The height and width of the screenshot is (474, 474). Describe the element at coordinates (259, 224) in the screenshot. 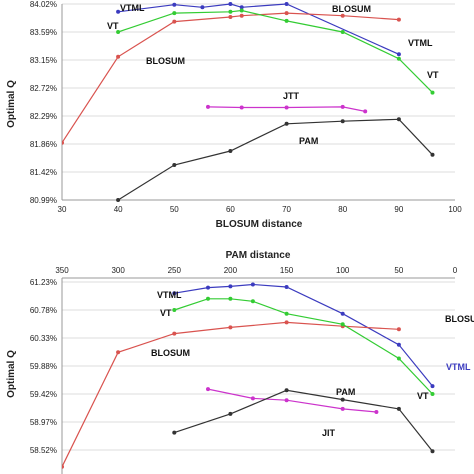

I see `x-axis-label: BLOSUM distance` at that location.